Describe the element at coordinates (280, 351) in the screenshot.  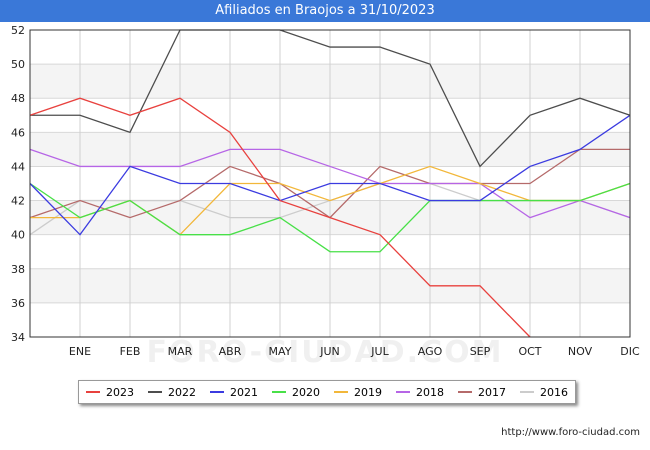
I see `x-tick-label: MAY` at that location.